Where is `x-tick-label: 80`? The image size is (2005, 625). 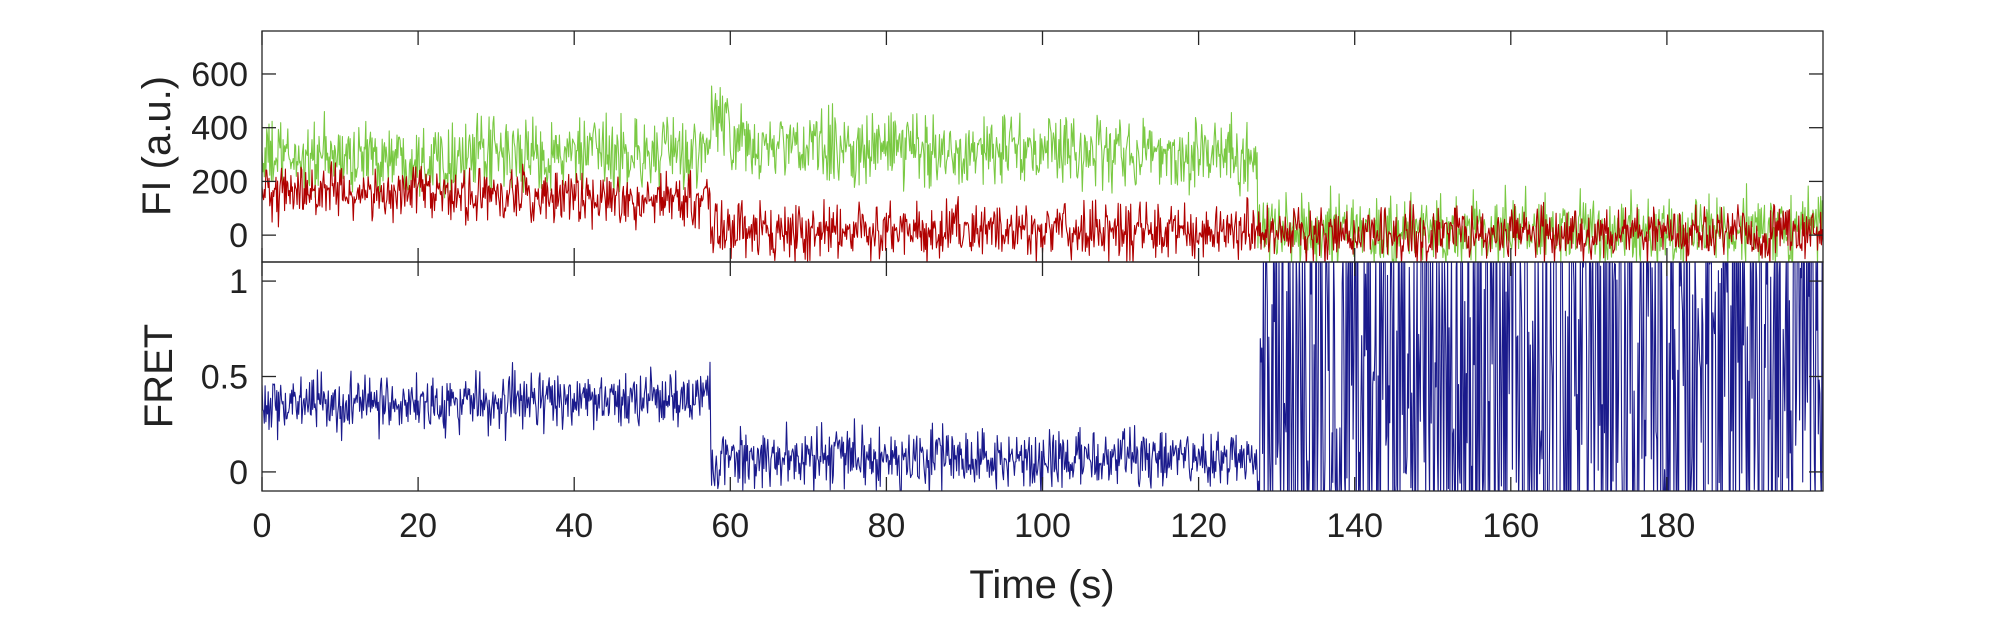 x-tick-label: 80 is located at coordinates (886, 526).